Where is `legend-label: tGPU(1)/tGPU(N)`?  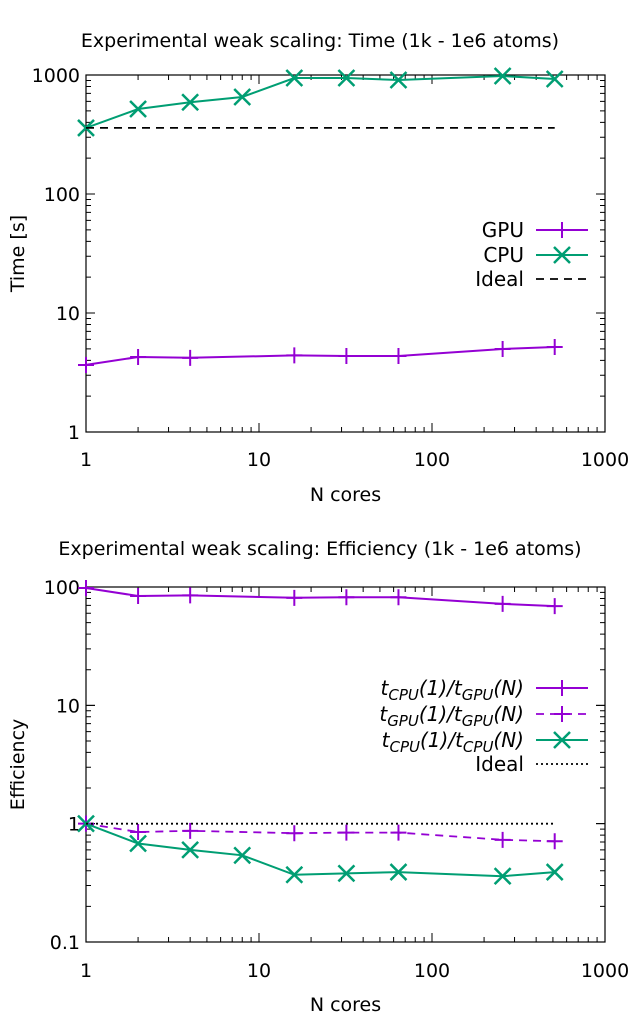 legend-label: tGPU(1)/tGPU(N) is located at coordinates (451, 716).